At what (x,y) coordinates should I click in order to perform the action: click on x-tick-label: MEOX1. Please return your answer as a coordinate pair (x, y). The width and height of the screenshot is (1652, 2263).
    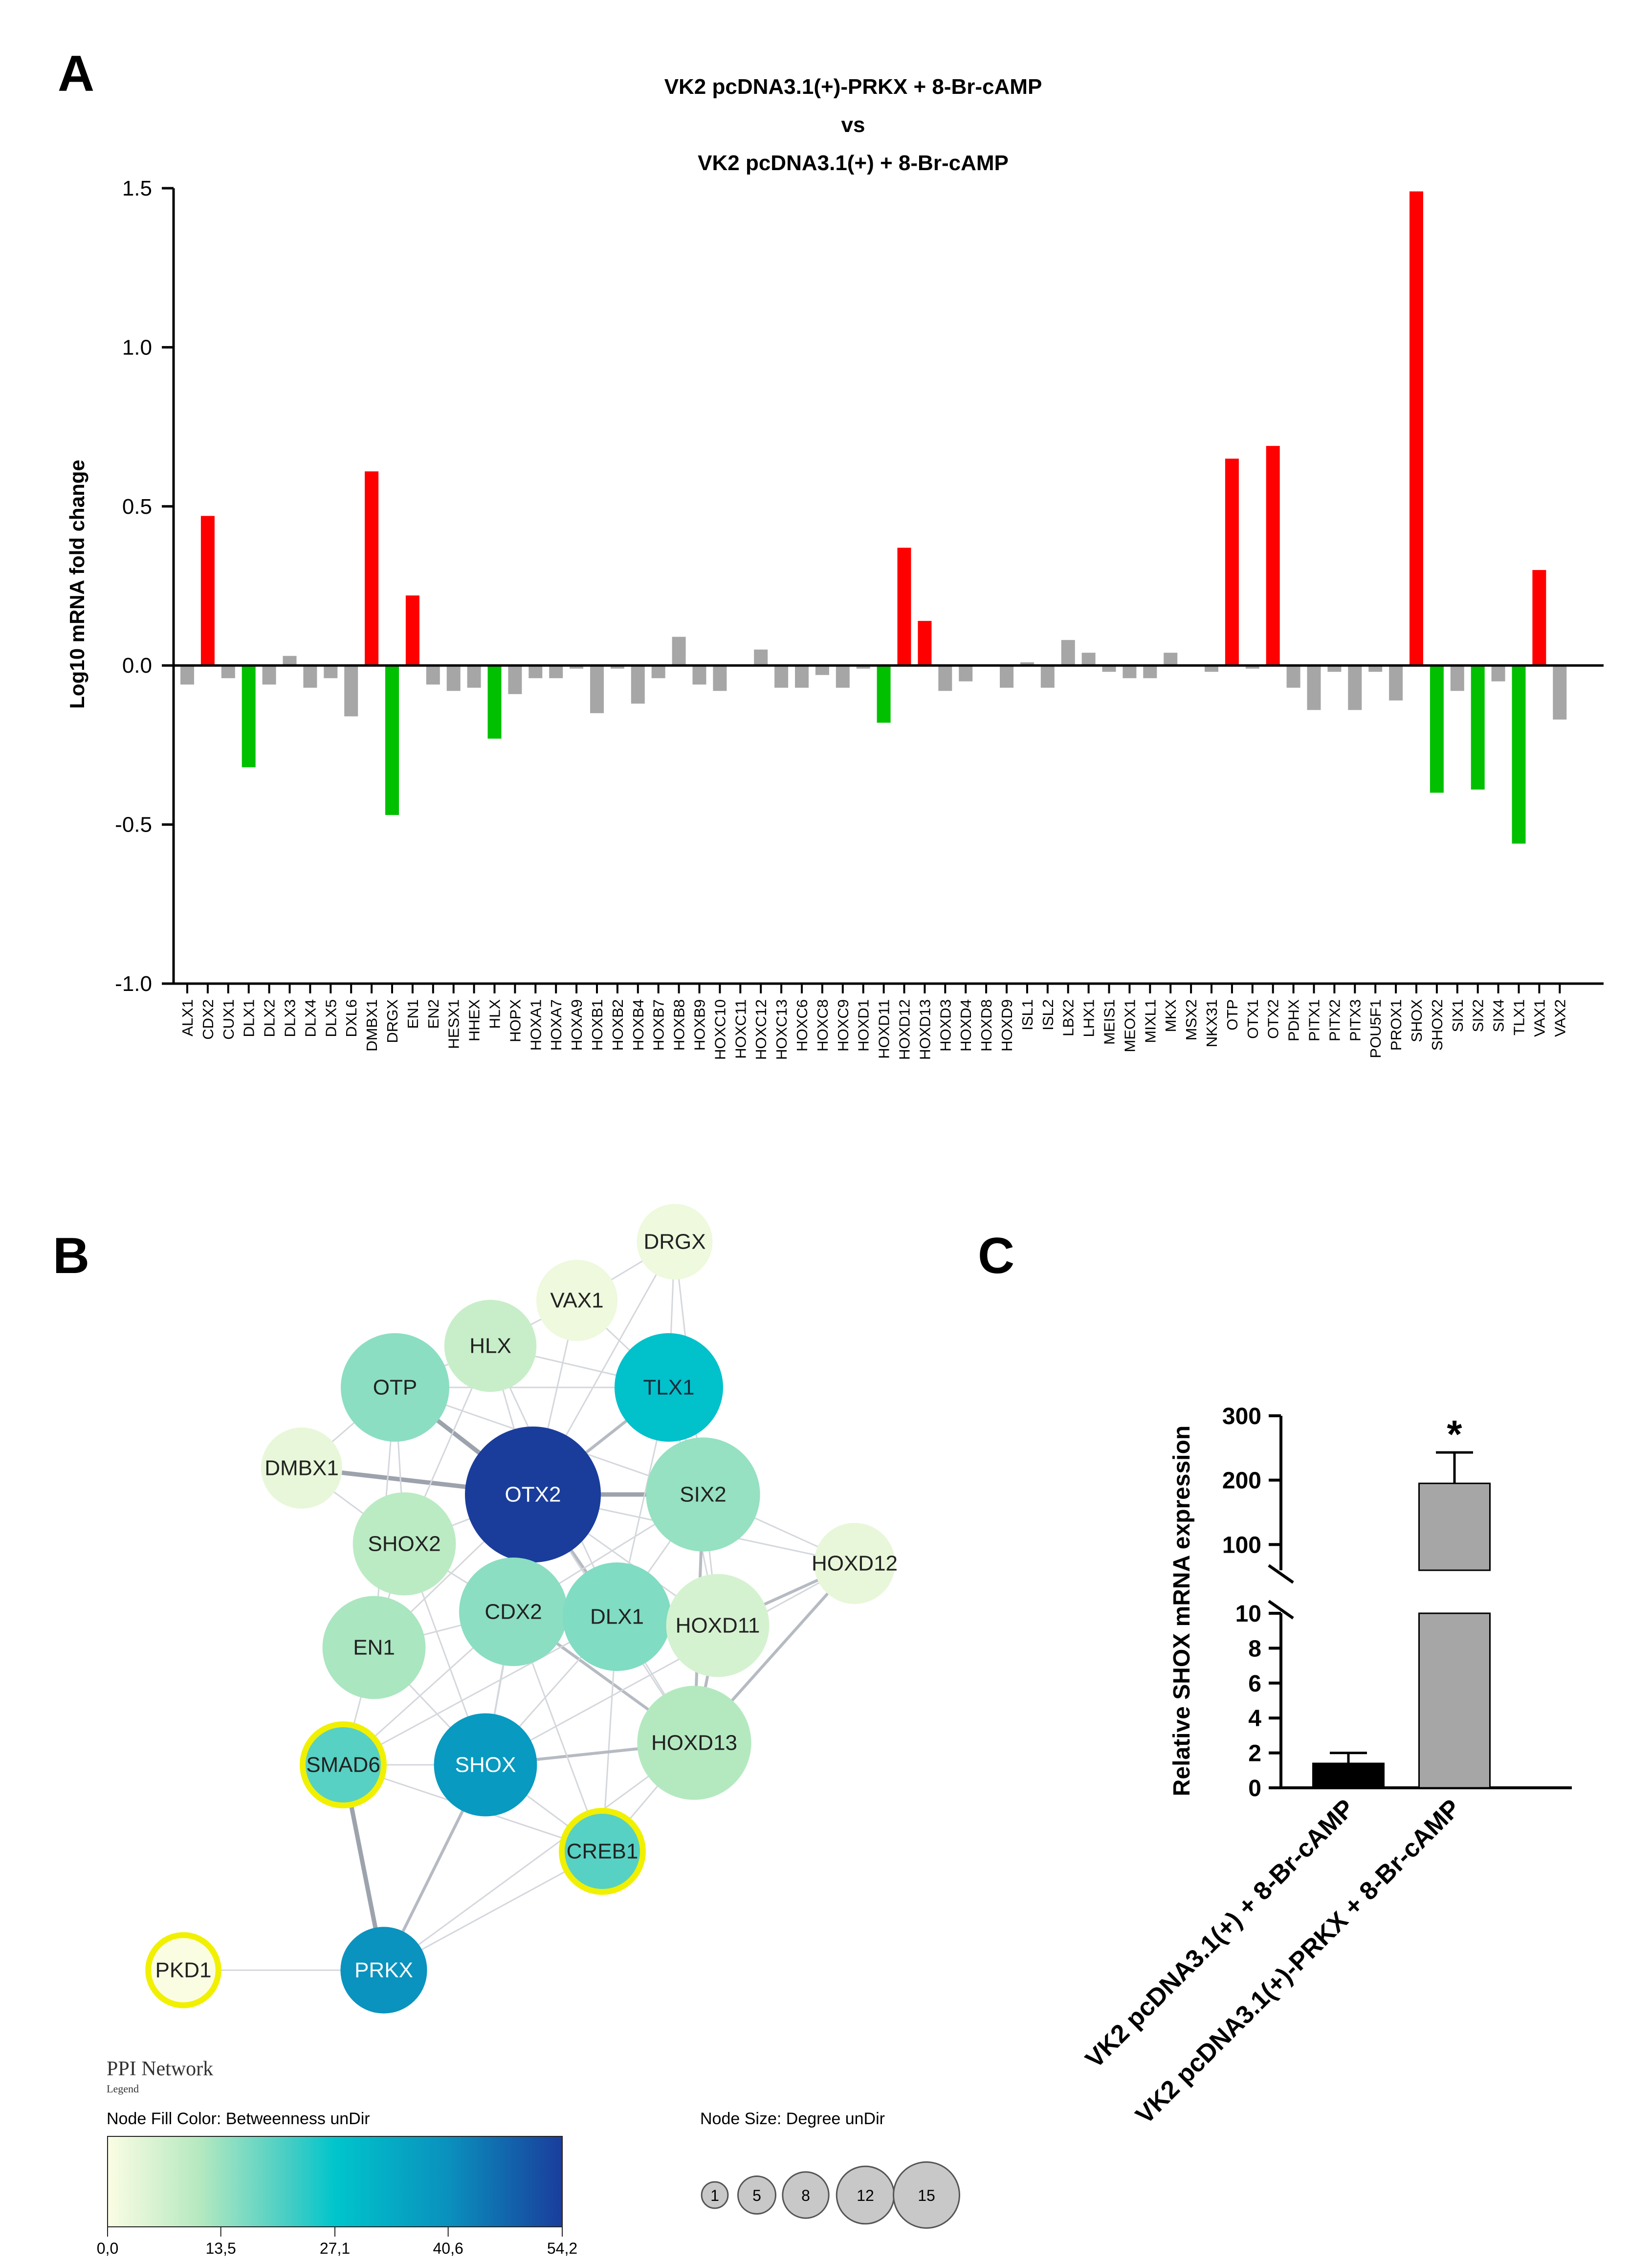
    Looking at the image, I should click on (1129, 1026).